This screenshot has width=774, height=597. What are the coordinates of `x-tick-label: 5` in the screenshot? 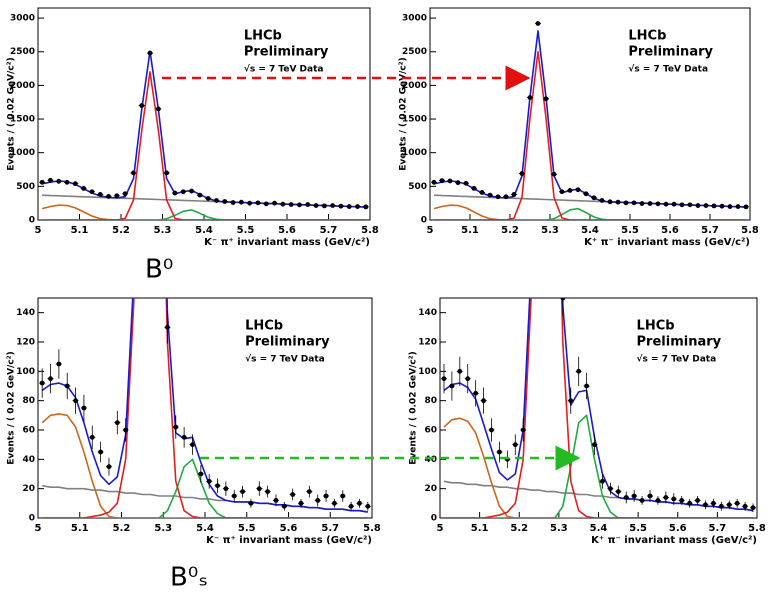 It's located at (38, 528).